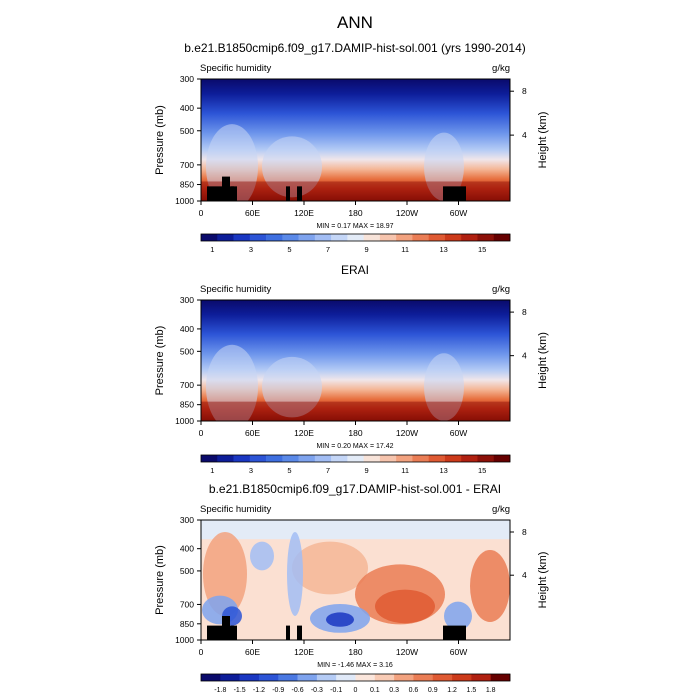 This screenshot has height=700, width=700. Describe the element at coordinates (355, 270) in the screenshot. I see `chart-title: ERAI` at that location.